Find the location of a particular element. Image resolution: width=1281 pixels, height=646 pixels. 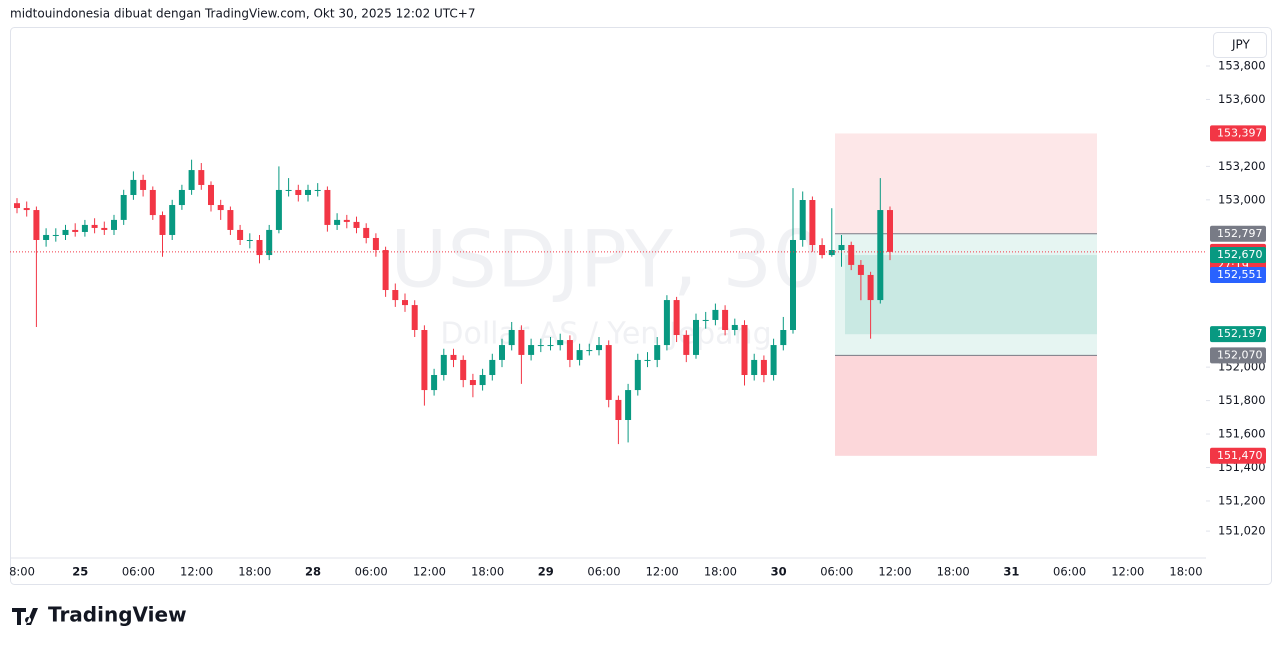

x-tick-label: 25 is located at coordinates (80, 572).